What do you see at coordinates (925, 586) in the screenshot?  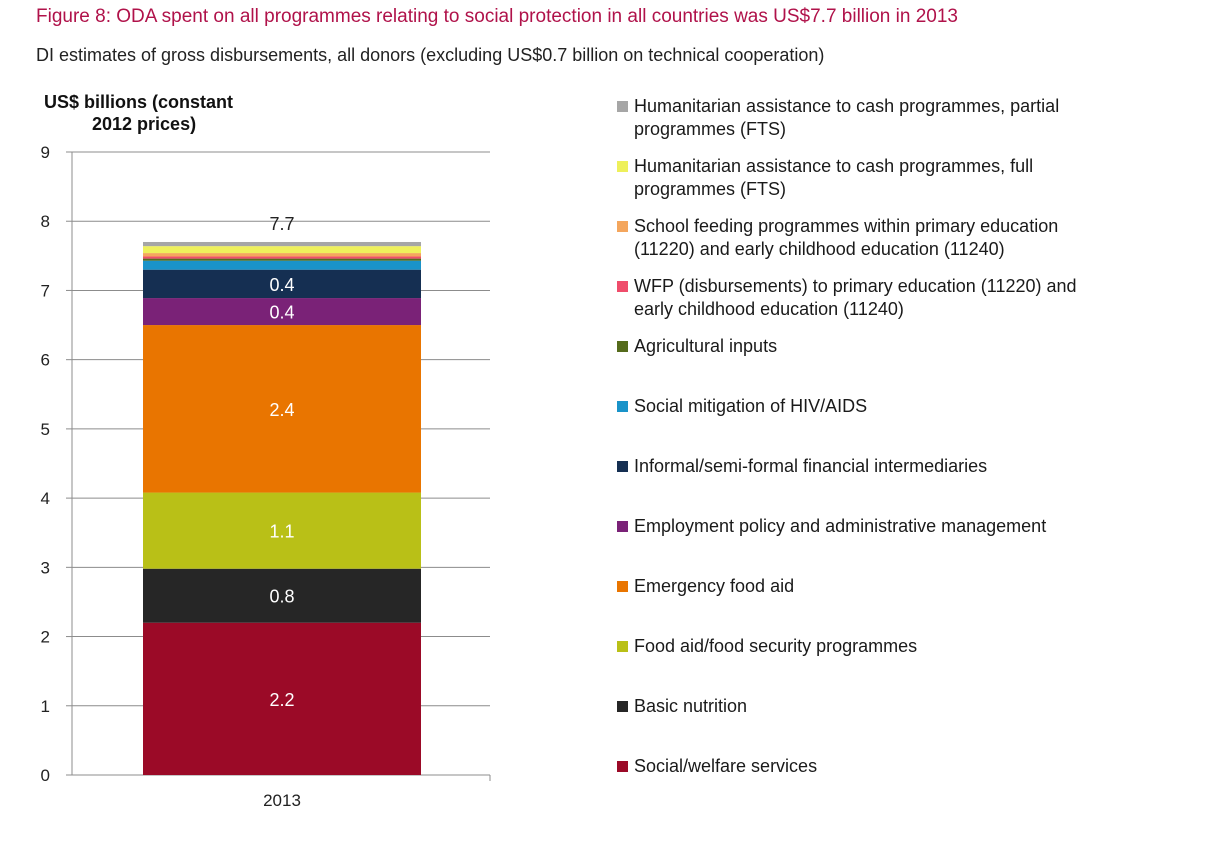 I see `legend-label: Emergency food aid` at bounding box center [925, 586].